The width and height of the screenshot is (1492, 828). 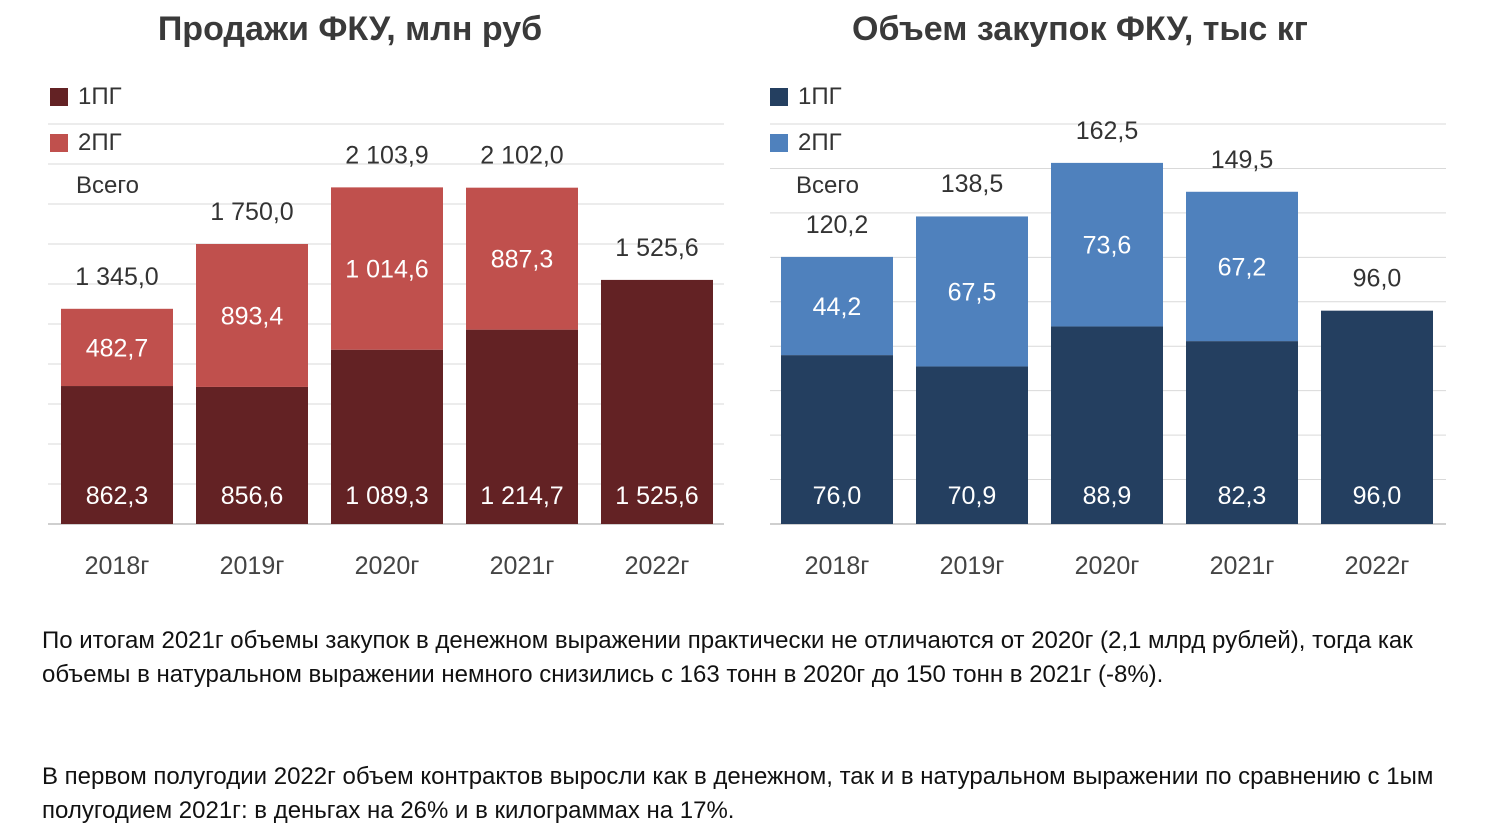 I want to click on data-label-2pg: 887,3, so click(x=522, y=260).